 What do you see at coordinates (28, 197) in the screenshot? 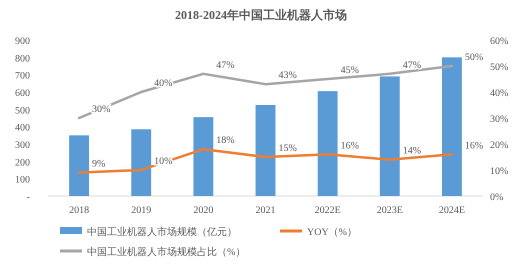
I see `y-tick-label: -` at bounding box center [28, 197].